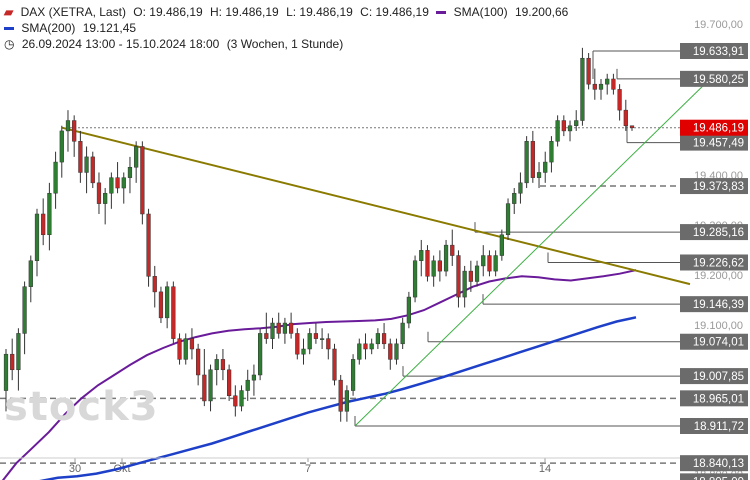 This screenshot has width=750, height=480. I want to click on y-tick-label: 19.700,00, so click(718, 25).